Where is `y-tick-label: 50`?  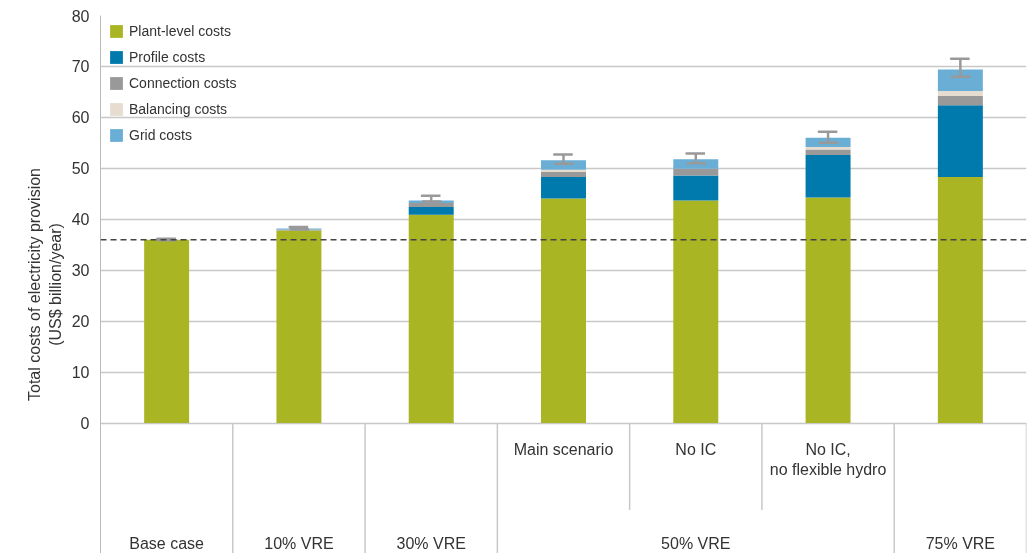
y-tick-label: 50 is located at coordinates (80, 169).